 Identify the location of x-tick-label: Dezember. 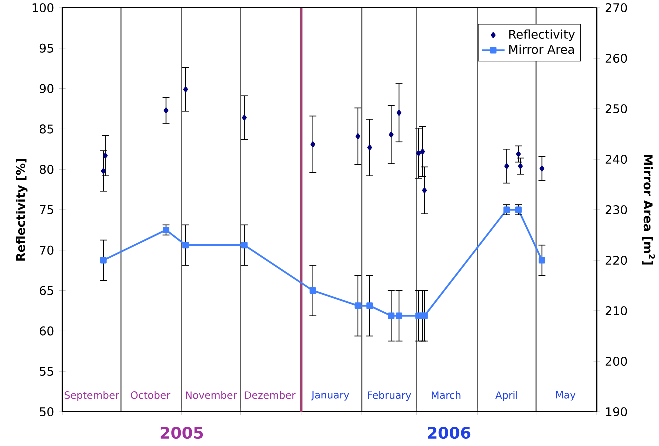
(270, 395).